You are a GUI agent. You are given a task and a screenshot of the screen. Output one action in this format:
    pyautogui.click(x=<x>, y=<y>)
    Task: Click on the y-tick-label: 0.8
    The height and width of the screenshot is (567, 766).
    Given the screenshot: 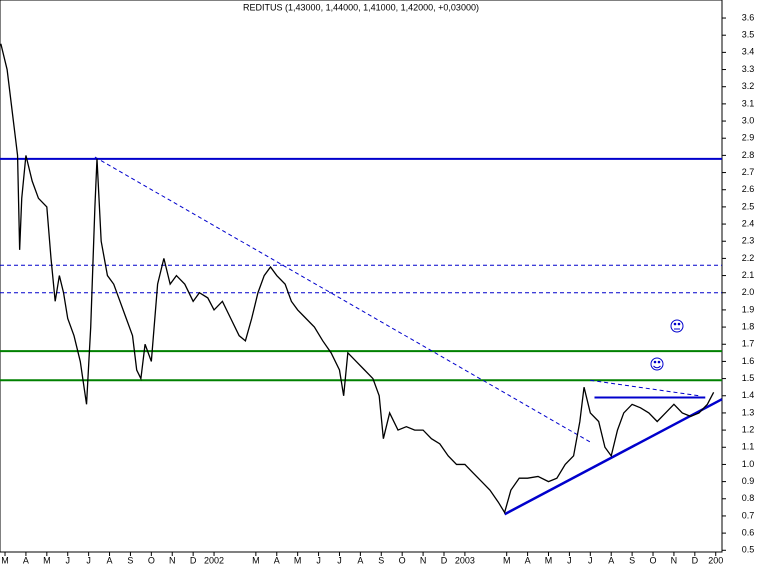 What is the action you would take?
    pyautogui.click(x=748, y=498)
    